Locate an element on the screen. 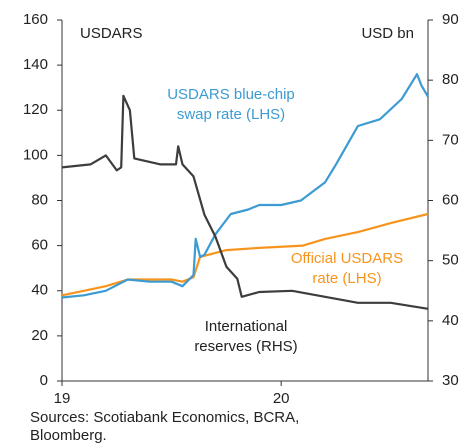 This screenshot has width=468, height=448. y2-tick-label: 80 is located at coordinates (450, 79).